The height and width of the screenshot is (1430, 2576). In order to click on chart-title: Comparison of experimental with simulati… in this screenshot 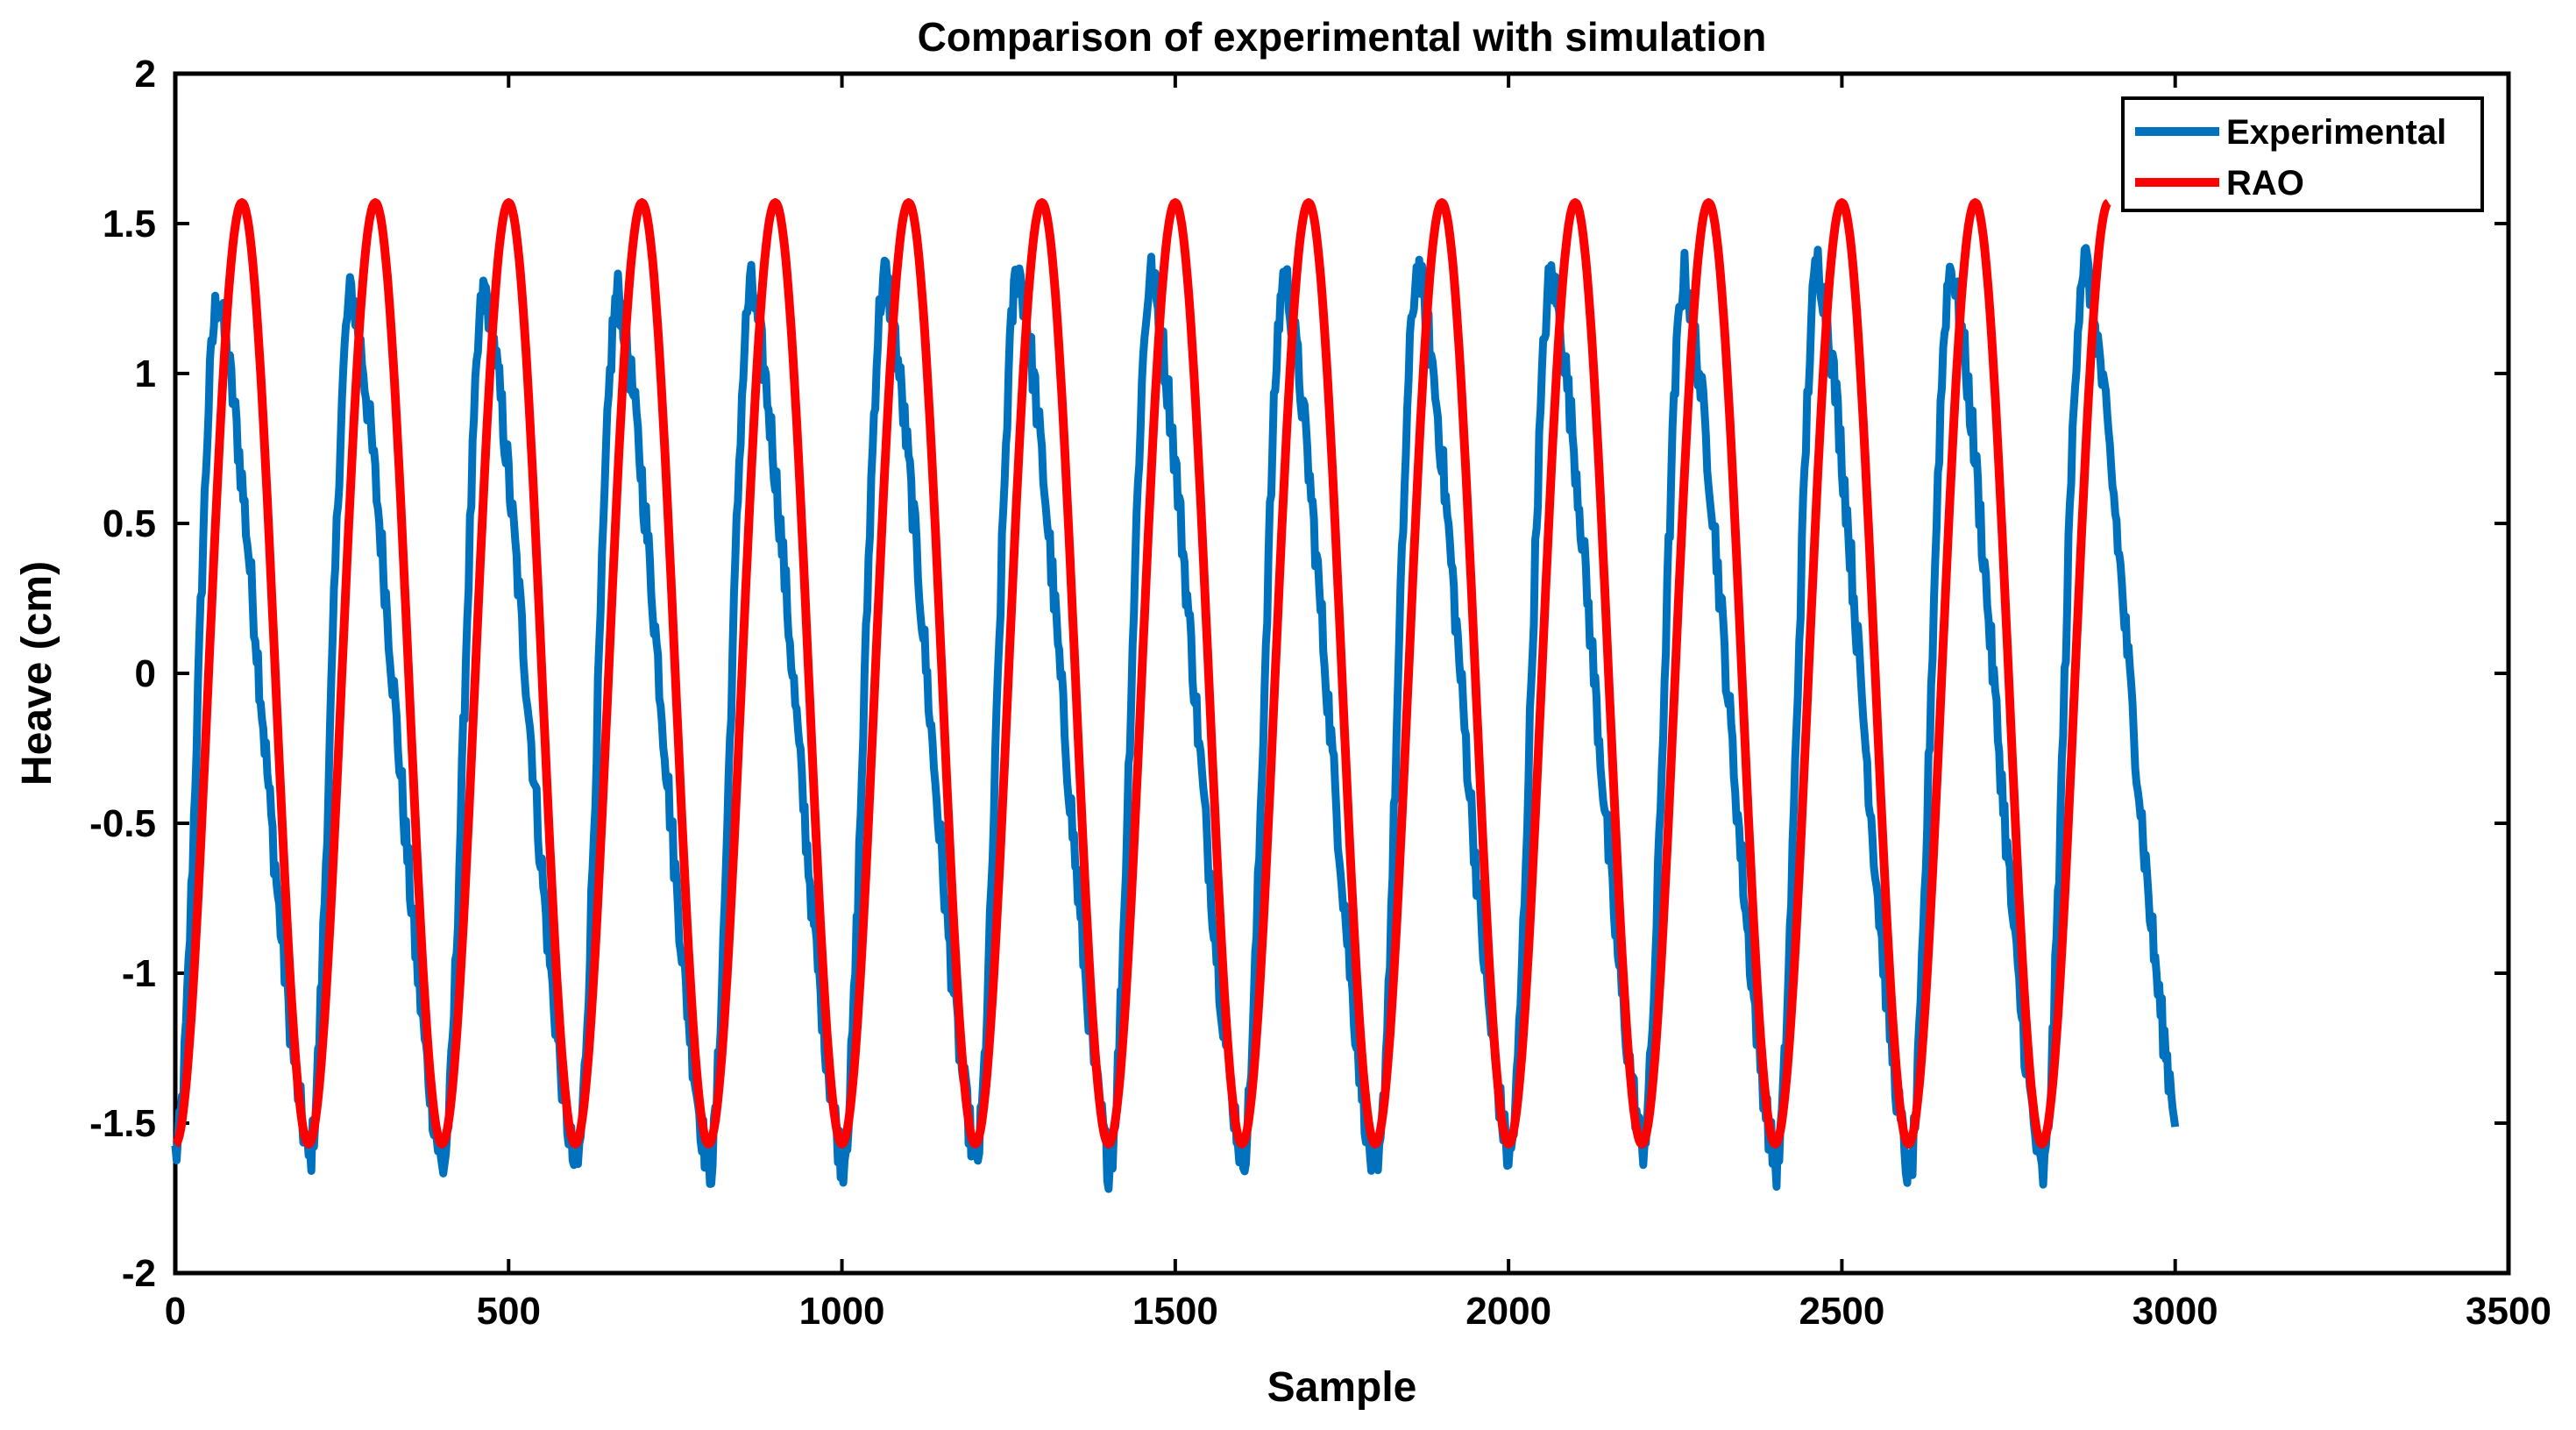, I will do `click(1342, 37)`.